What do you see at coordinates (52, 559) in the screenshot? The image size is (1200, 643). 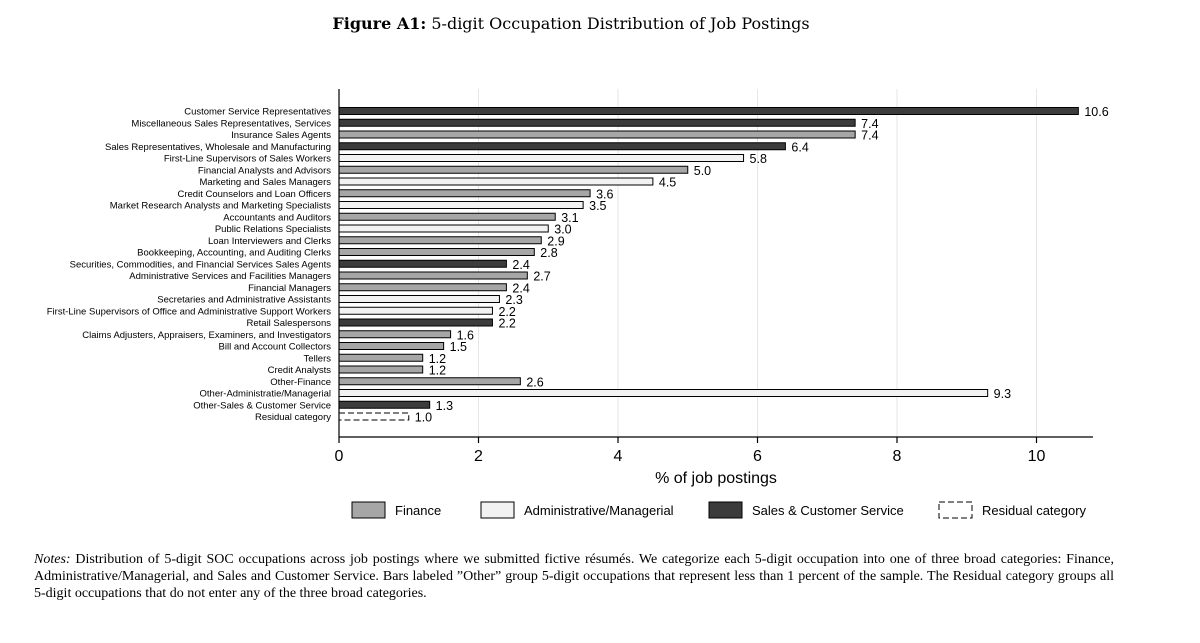 I see `notes-label: Notes:` at bounding box center [52, 559].